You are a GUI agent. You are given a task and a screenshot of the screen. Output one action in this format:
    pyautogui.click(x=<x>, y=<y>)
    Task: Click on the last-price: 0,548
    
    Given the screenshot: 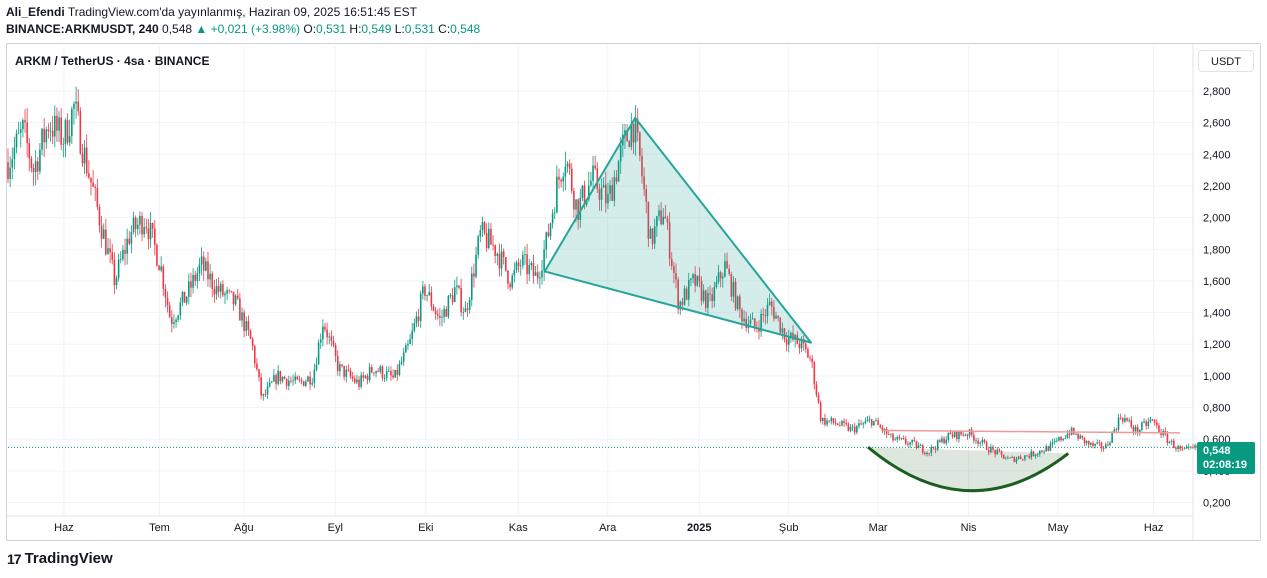 What is the action you would take?
    pyautogui.click(x=177, y=29)
    